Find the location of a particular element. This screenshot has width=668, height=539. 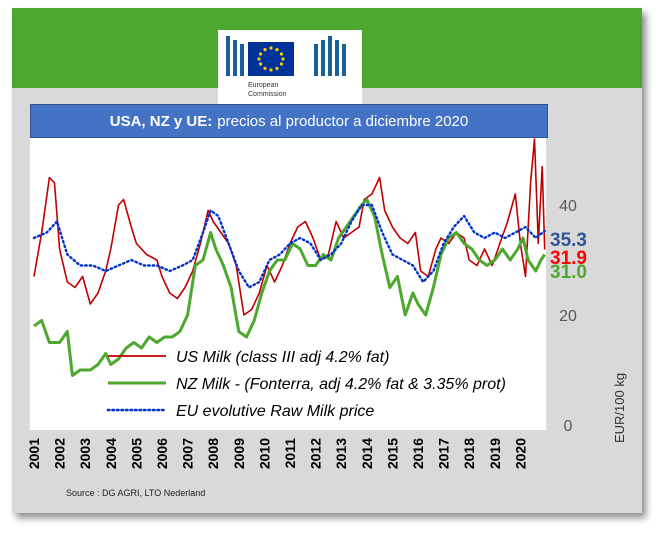

chart-title-bold: USA, NZ y UE: is located at coordinates (161, 121).